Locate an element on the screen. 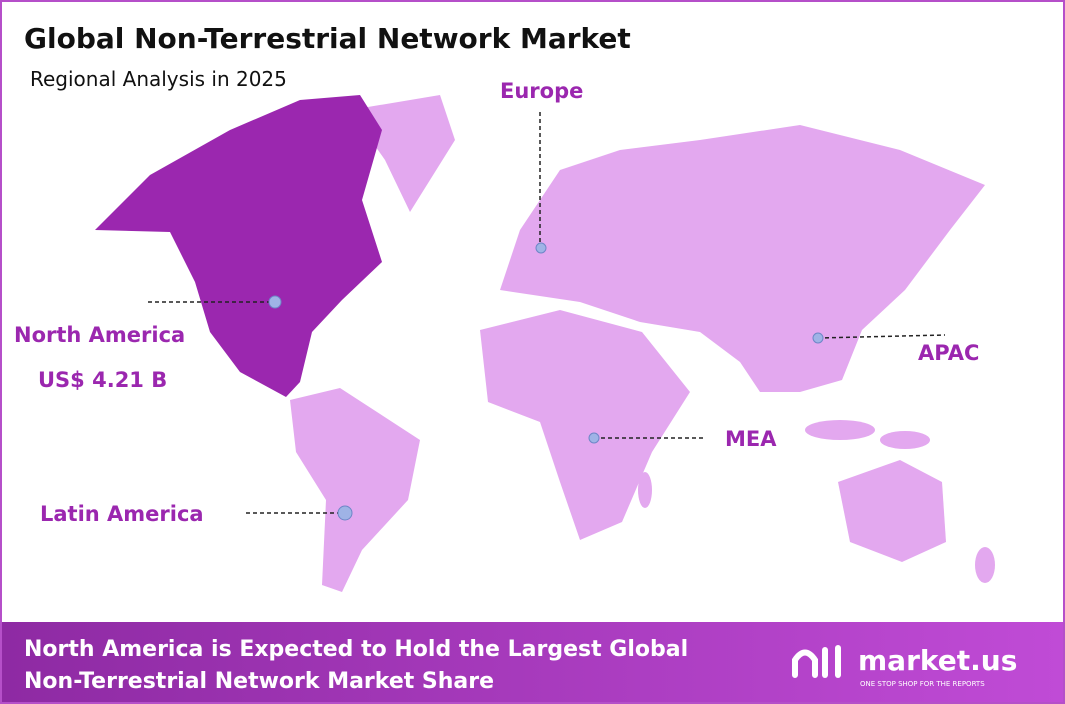 The width and height of the screenshot is (1065, 704). region-label: MEA is located at coordinates (751, 439).